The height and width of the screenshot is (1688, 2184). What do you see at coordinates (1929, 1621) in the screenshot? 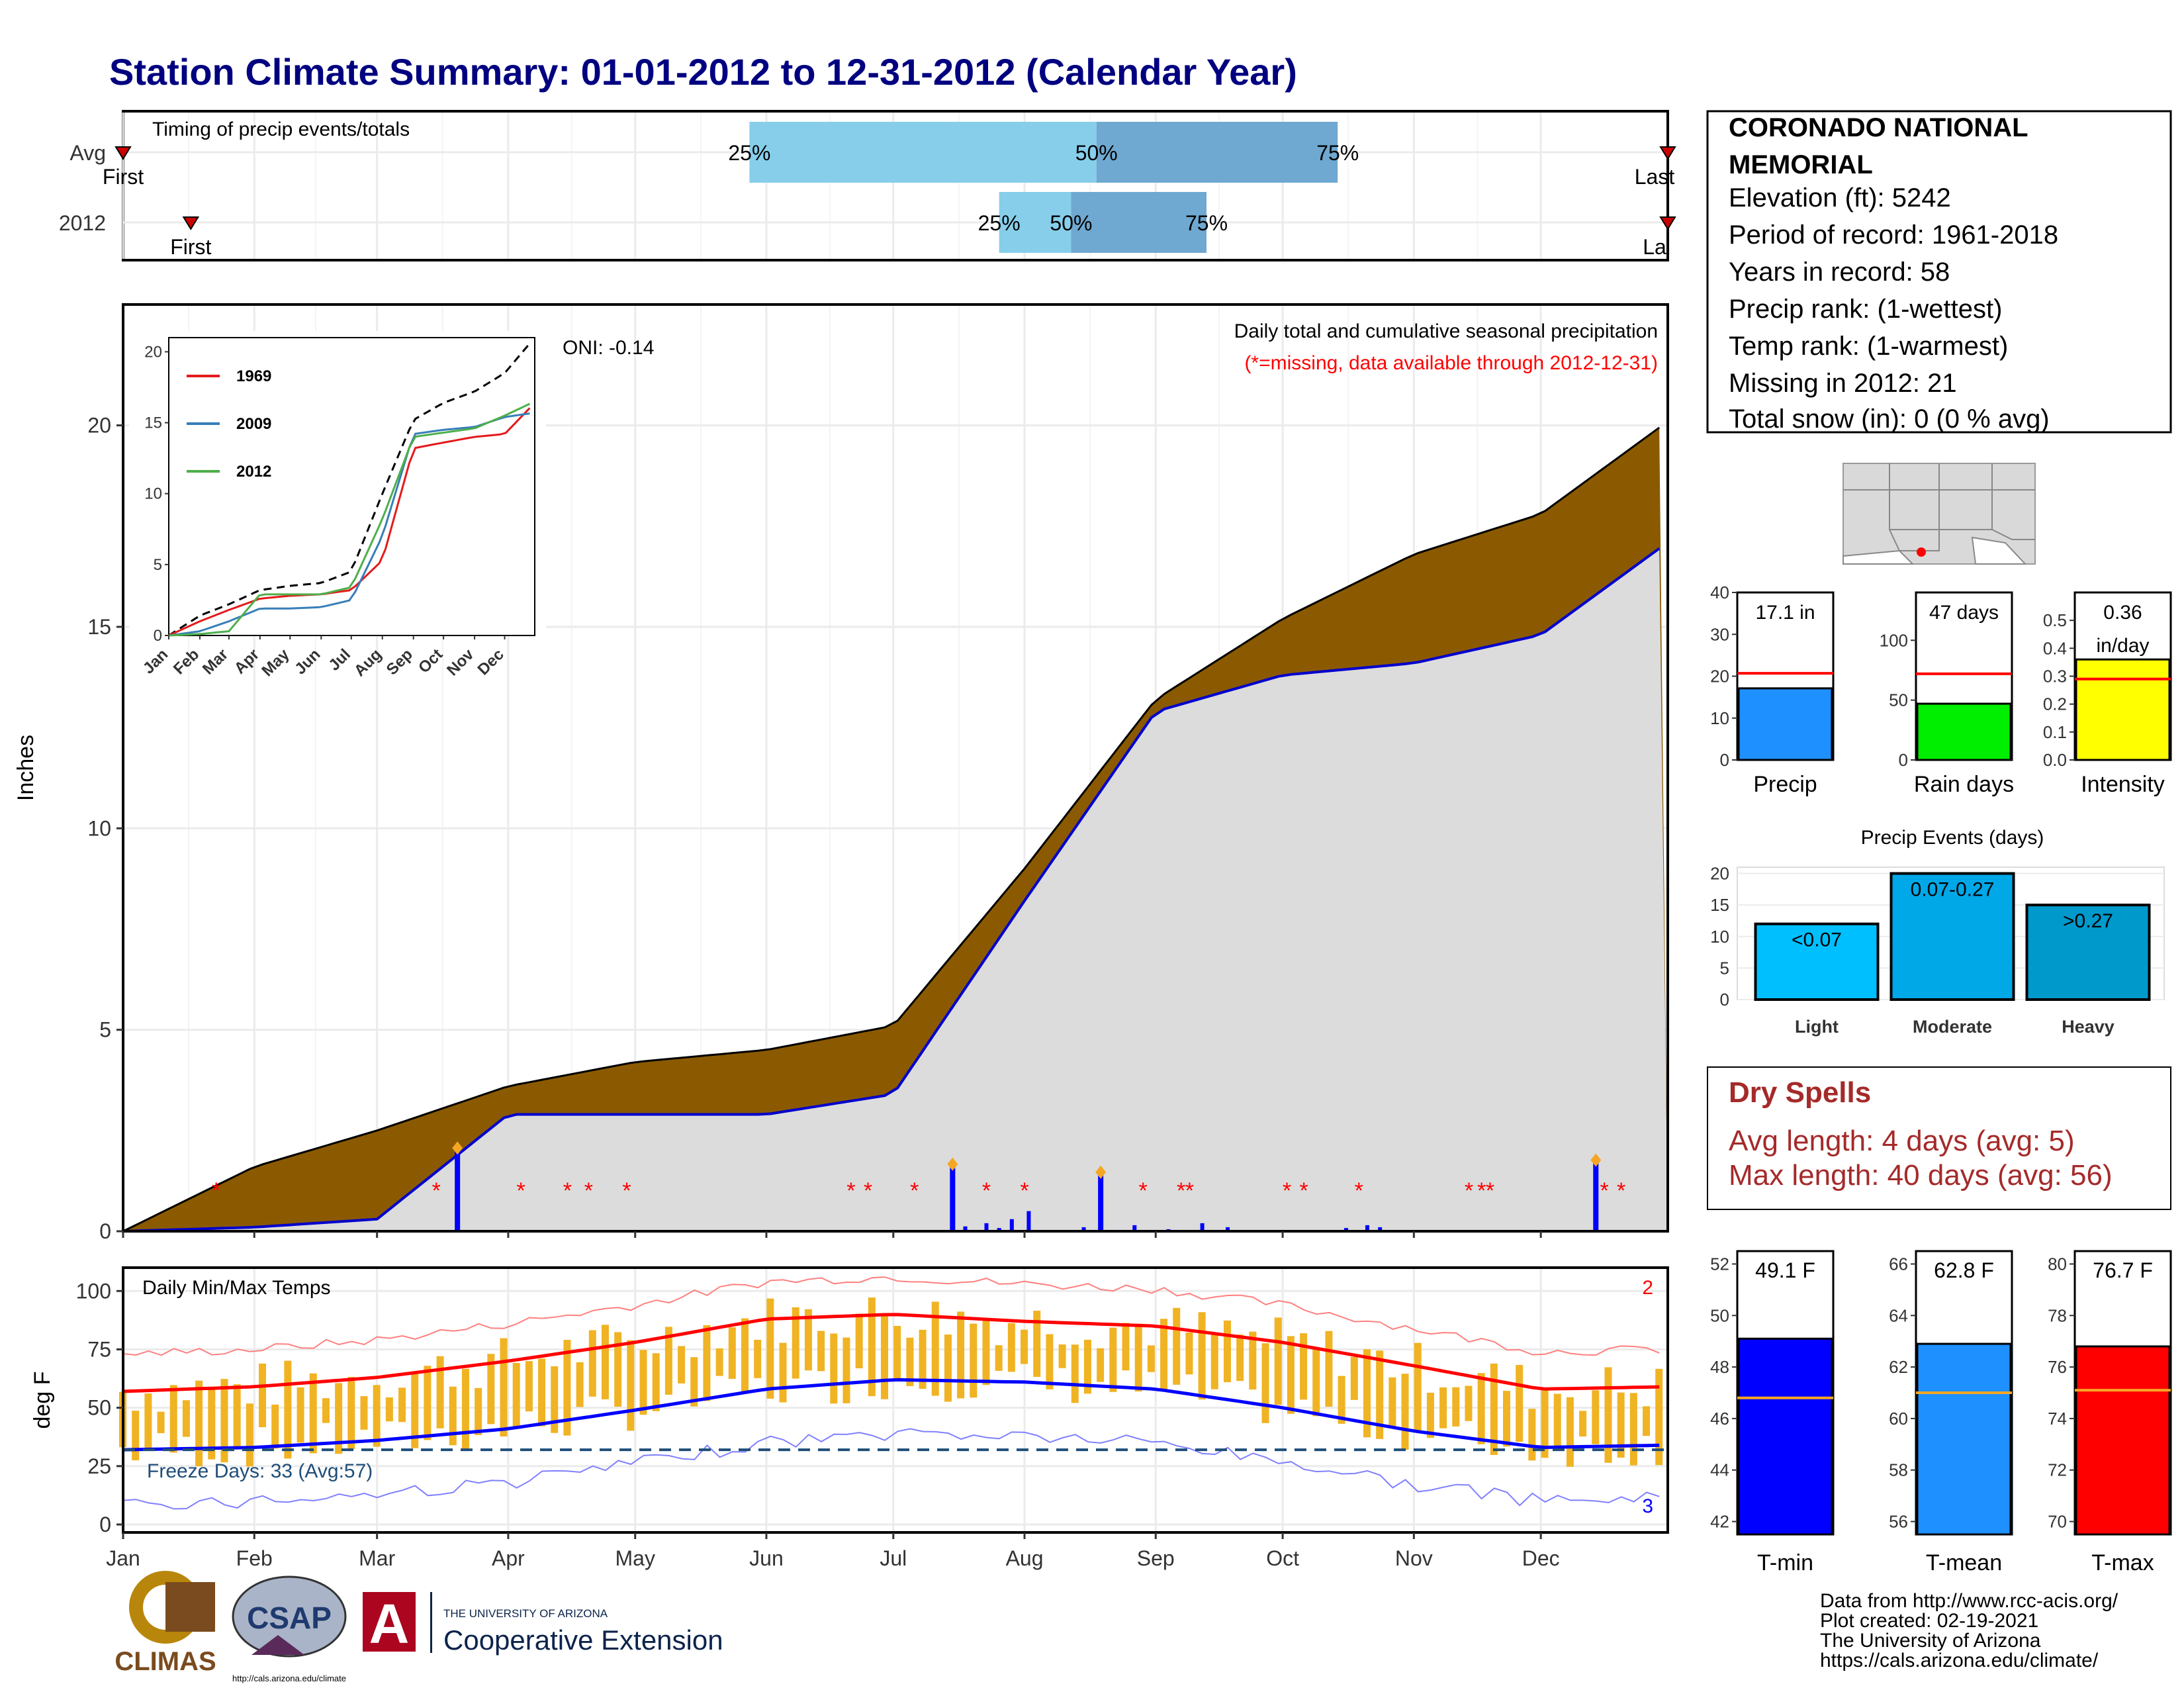
I see `footer-plot-created: Plot created: 02-19-2021` at bounding box center [1929, 1621].